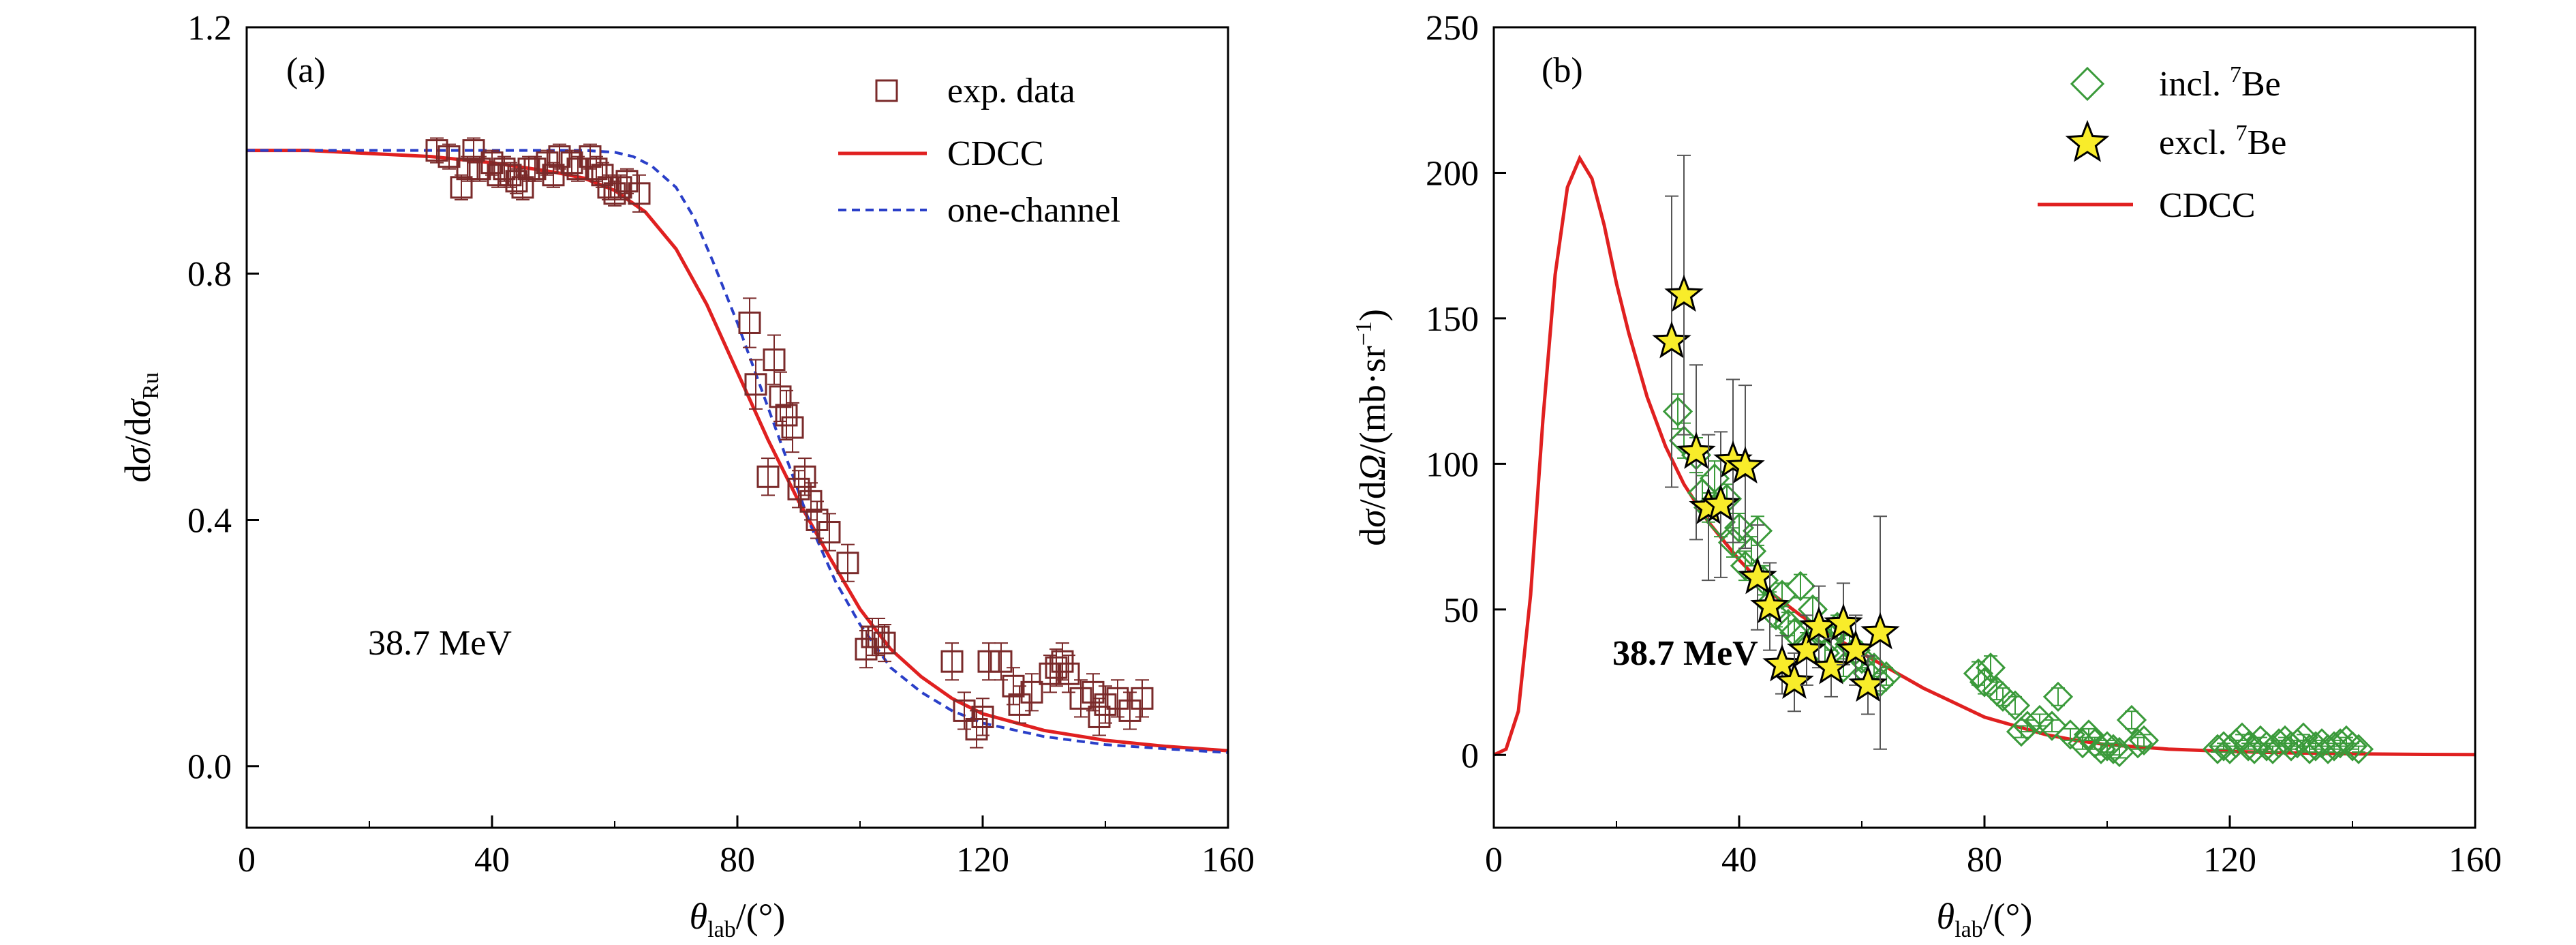 This screenshot has width=2576, height=945. I want to click on panel-a-x-ticks: 0 40 80 120 160, so click(746, 847).